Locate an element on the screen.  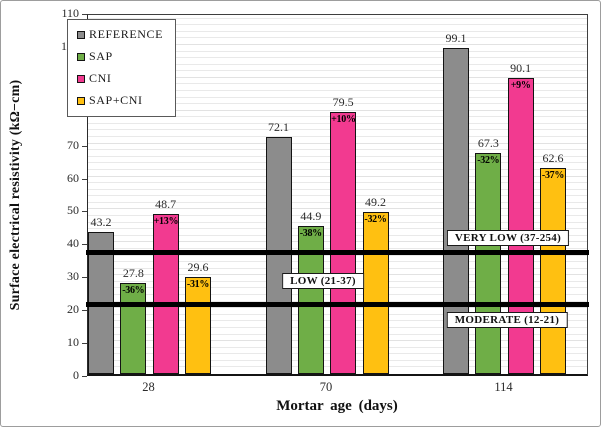
y-tick-label: 110 is located at coordinates (70, 13).